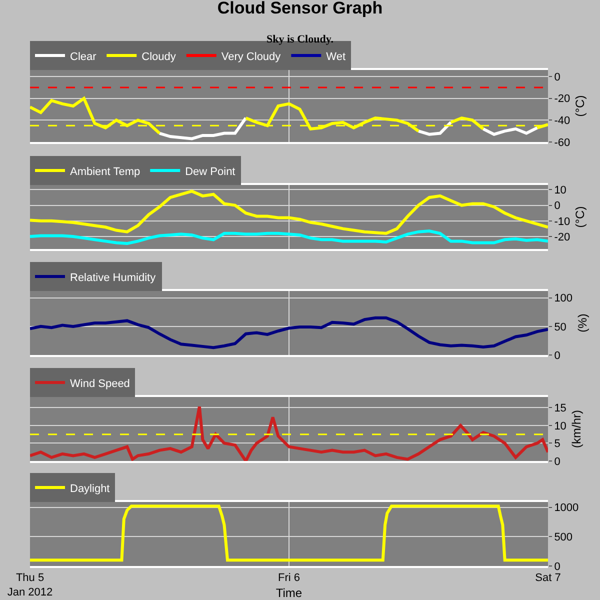  What do you see at coordinates (562, 142) in the screenshot?
I see `y-tick-label: -60` at bounding box center [562, 142].